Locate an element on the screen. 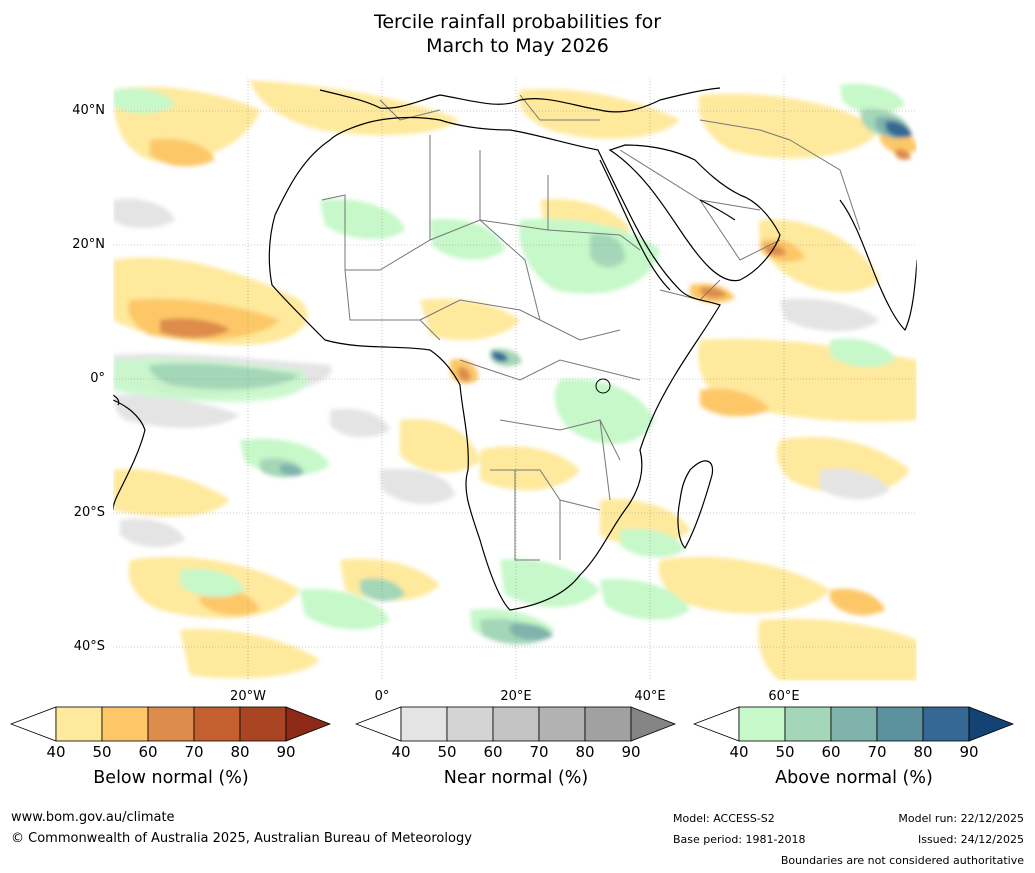  lat-label-40n: 40°N is located at coordinates (88, 110).